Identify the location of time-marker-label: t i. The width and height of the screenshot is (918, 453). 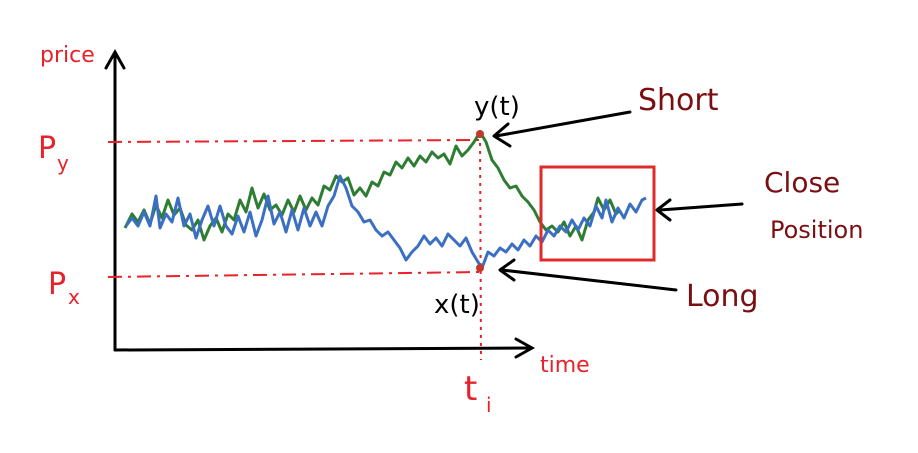
(478, 393).